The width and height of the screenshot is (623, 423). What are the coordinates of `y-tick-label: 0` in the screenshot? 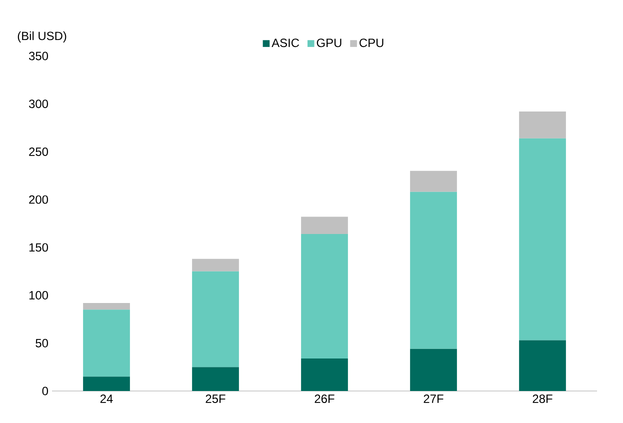 It's located at (45, 391).